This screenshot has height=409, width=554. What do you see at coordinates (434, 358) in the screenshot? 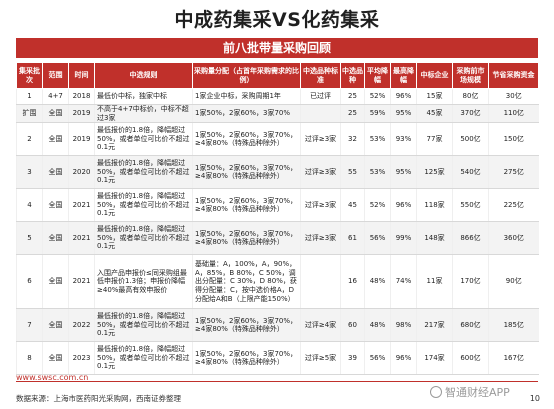
I see `table-cell: 174家` at bounding box center [434, 358].